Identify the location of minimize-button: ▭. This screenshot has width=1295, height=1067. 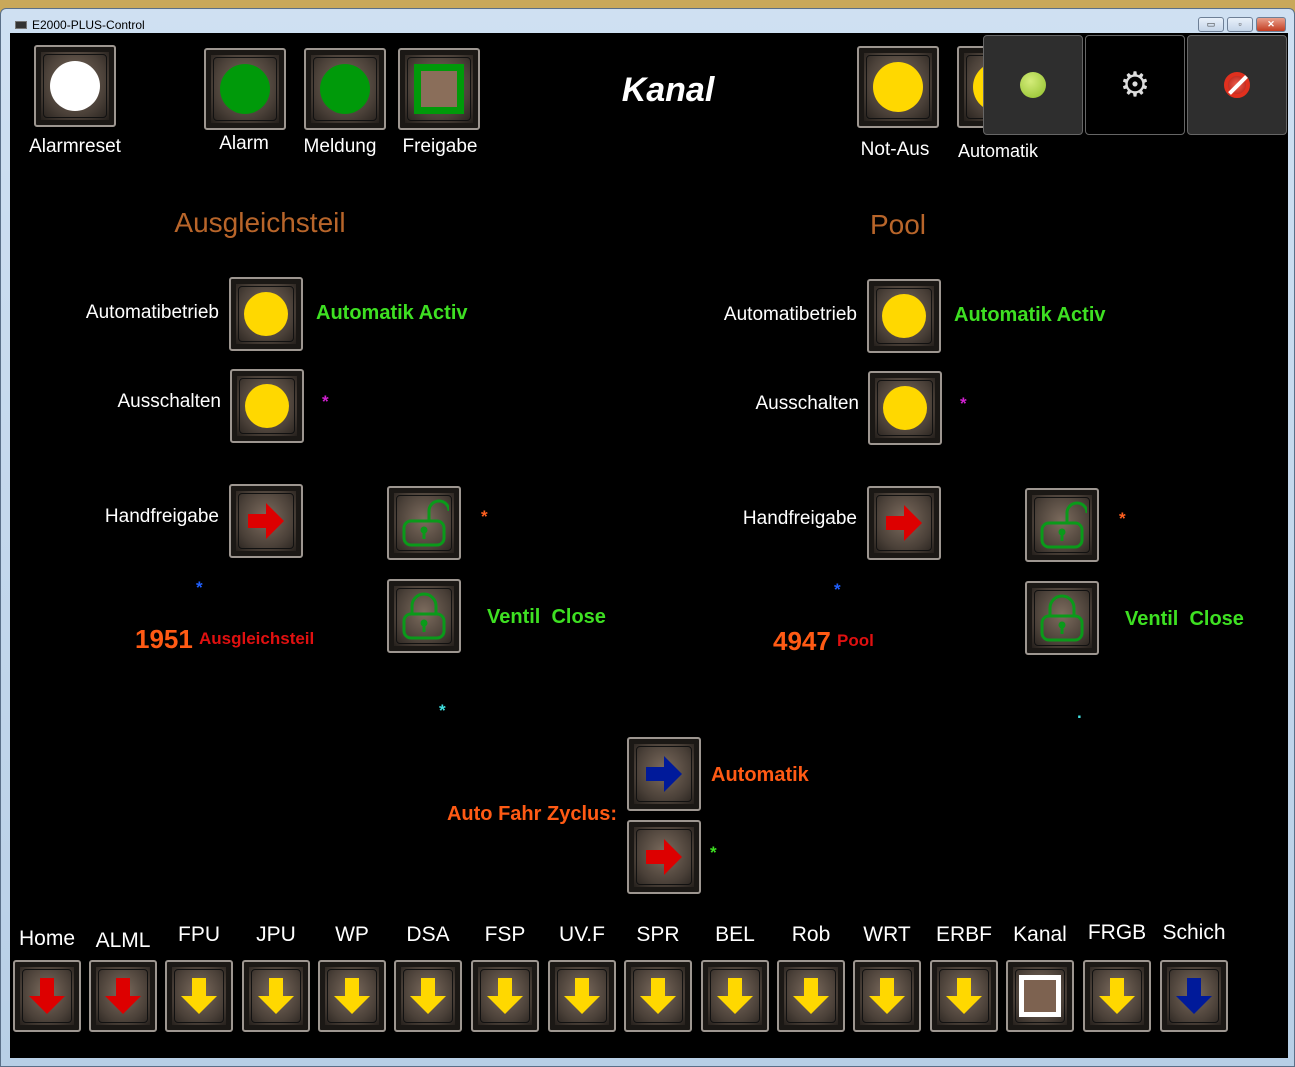
(1211, 24).